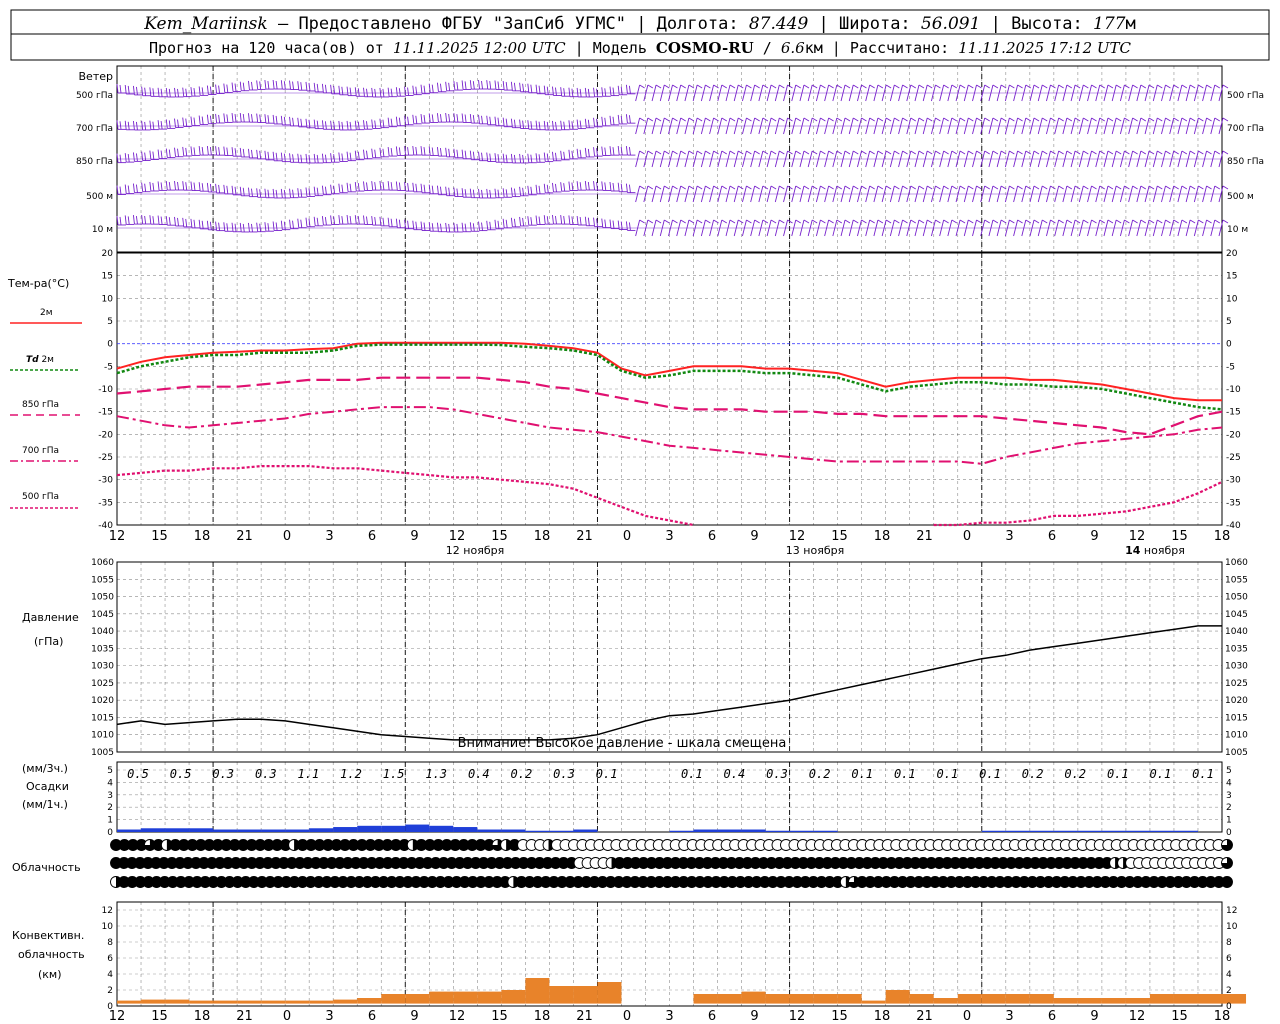 The image size is (1280, 1024). Describe the element at coordinates (1236, 563) in the screenshot. I see `press-ytick-right: 1060` at that location.